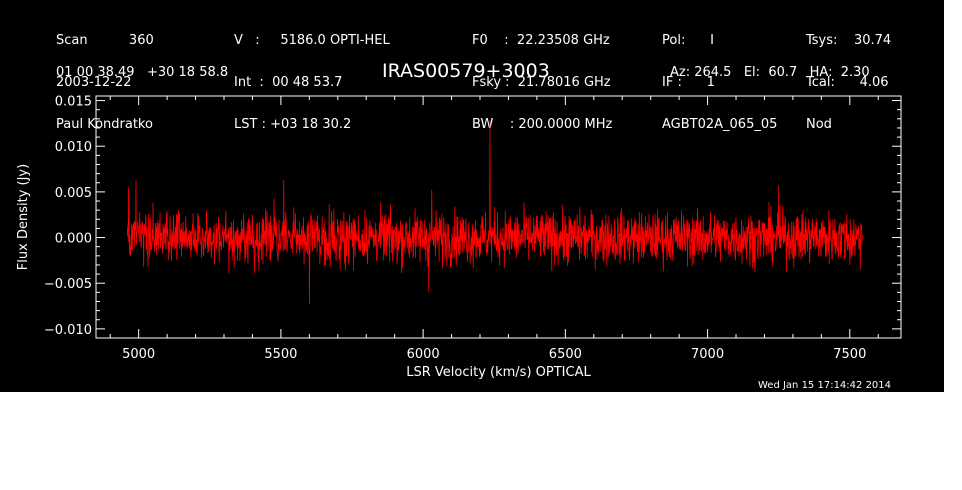  I want to click on sky-frequency: Fsky : 21.78016 GHz, so click(541, 82).